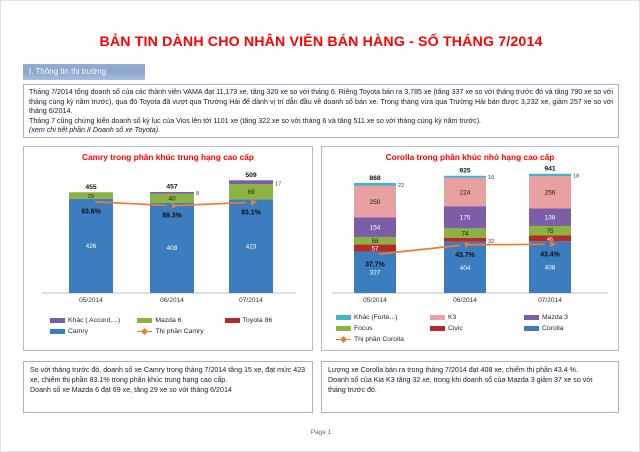 Image resolution: width=640 pixels, height=452 pixels. I want to click on legend-label: Khác (Forte...), so click(376, 317).